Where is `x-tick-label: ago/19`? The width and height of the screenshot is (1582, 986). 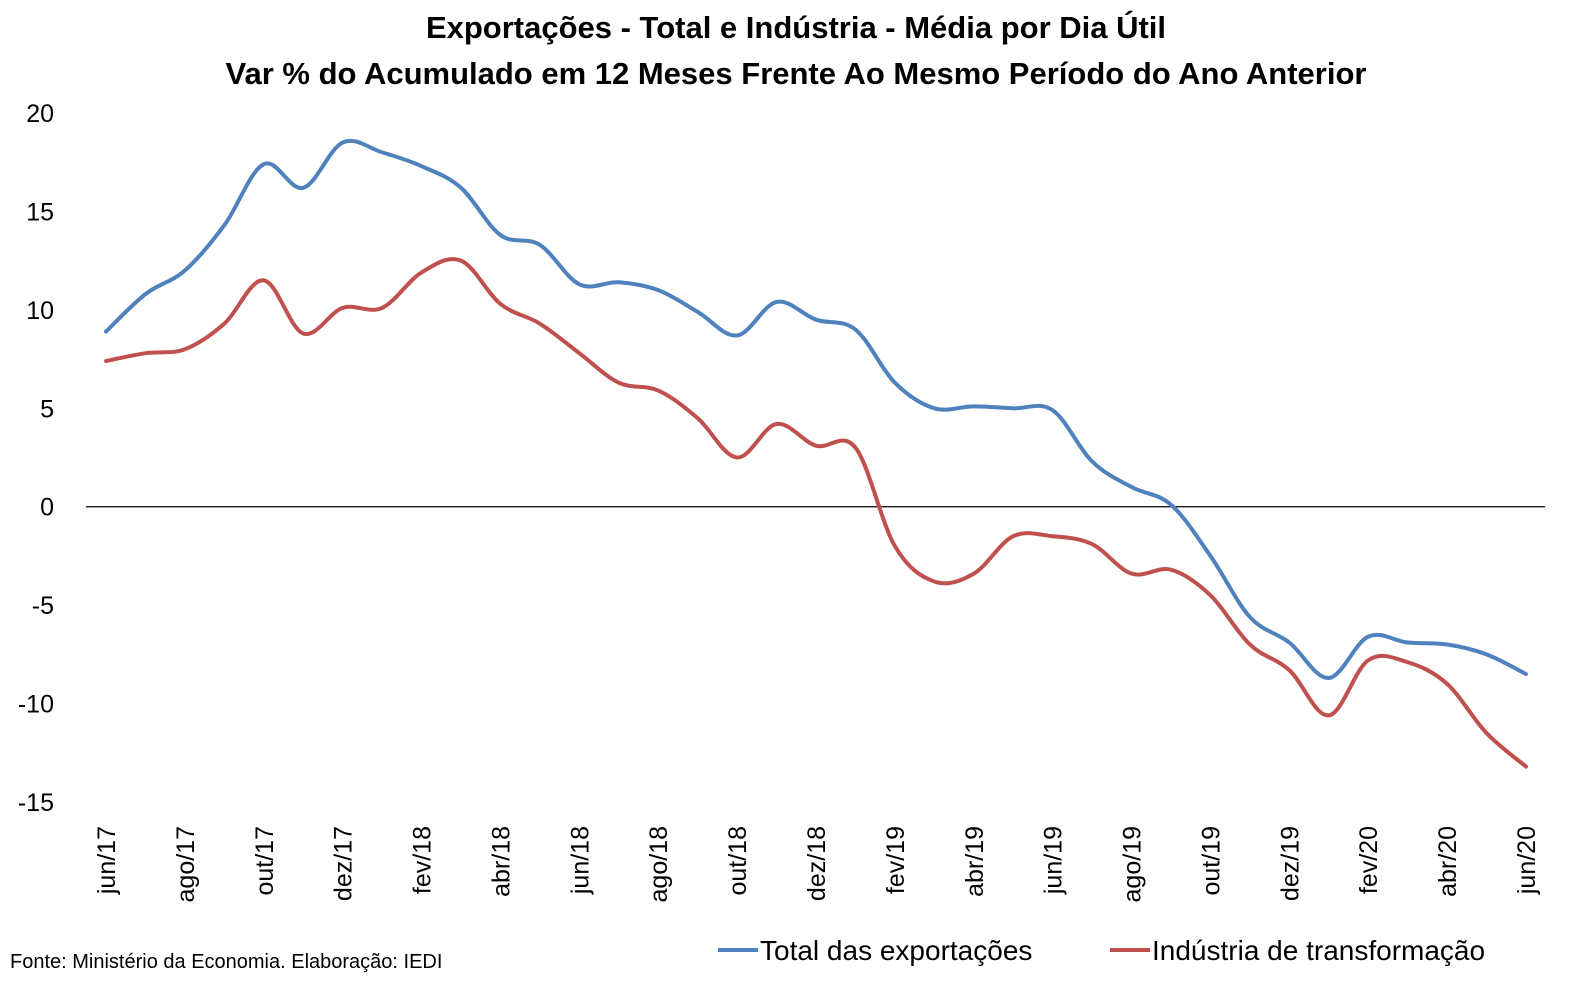
x-tick-label: ago/19 is located at coordinates (1133, 864).